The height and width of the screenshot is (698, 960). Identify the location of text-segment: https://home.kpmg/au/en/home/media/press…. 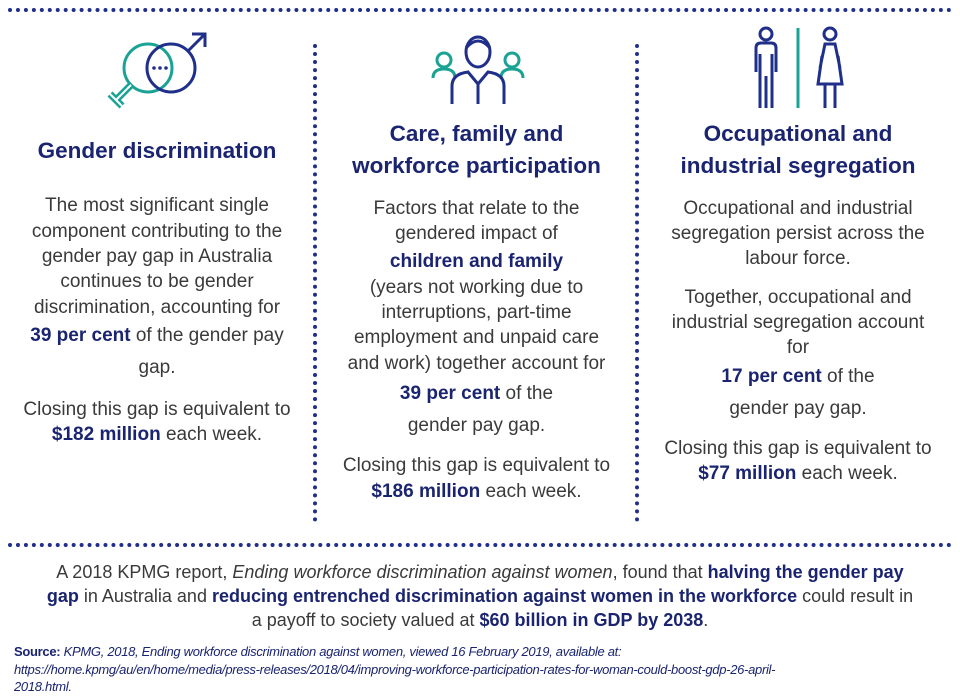
(395, 669).